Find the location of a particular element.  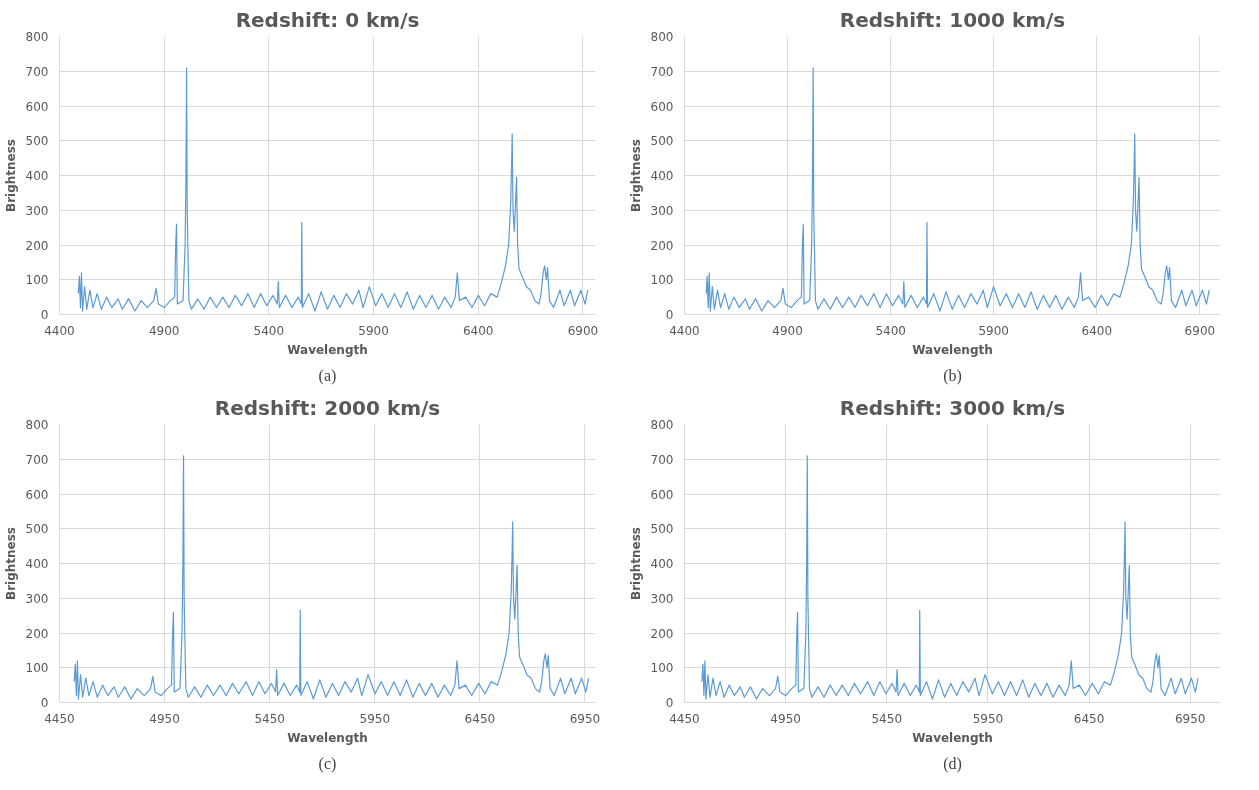

chart-title: Redshift: 1000 km/s is located at coordinates (952, 19).